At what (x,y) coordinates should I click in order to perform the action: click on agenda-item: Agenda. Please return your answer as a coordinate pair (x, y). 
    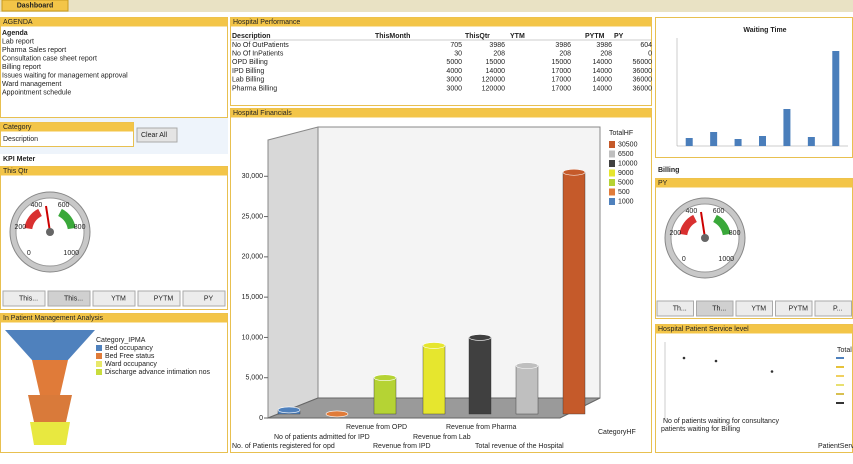
    Looking at the image, I should click on (15, 33).